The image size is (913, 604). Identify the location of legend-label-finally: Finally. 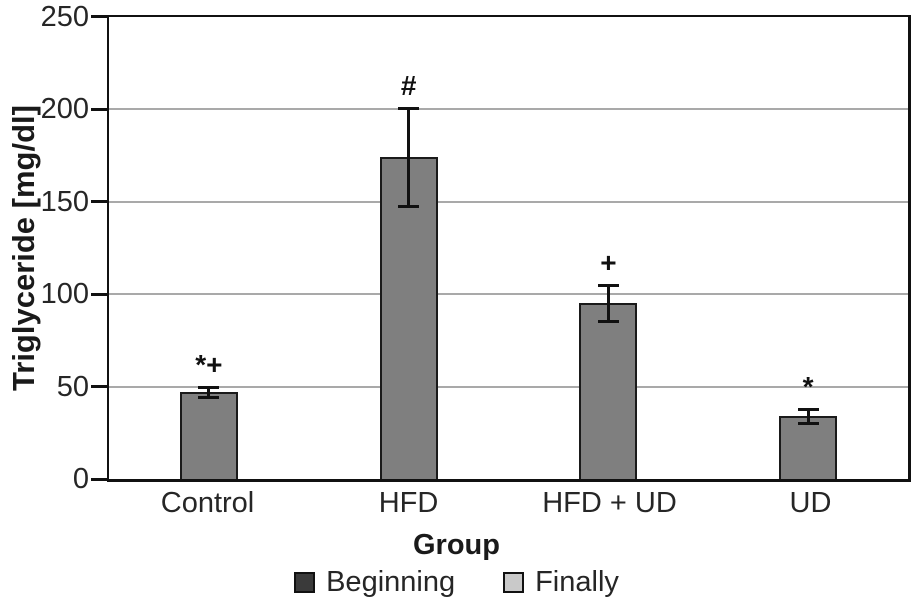
(577, 581).